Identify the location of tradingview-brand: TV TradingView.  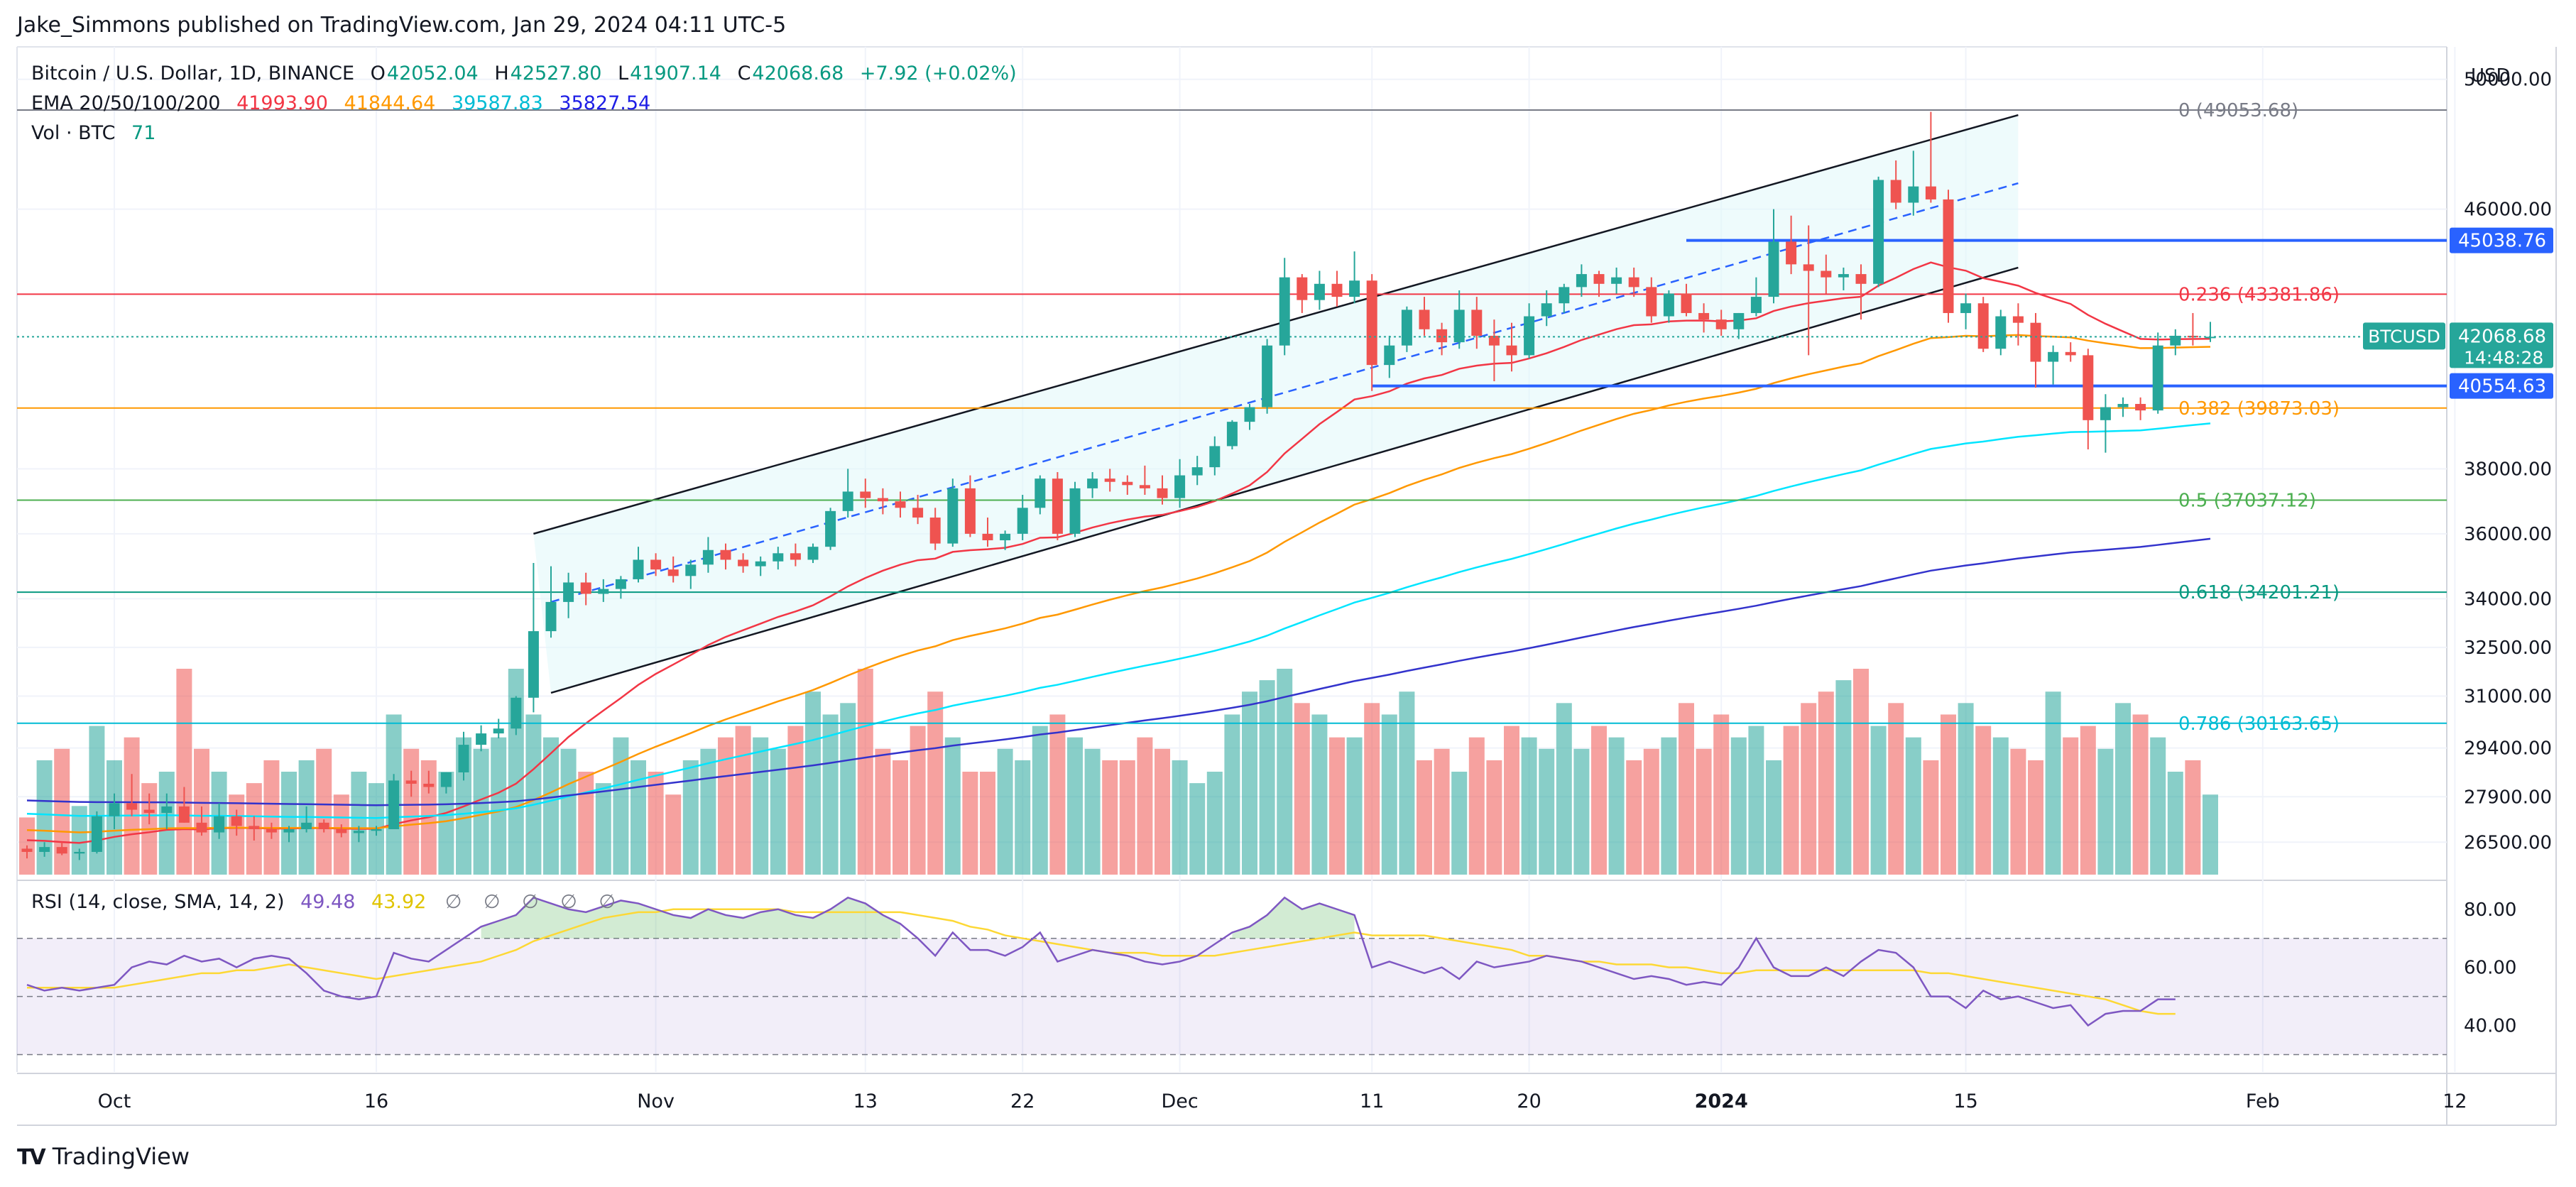
(103, 1156).